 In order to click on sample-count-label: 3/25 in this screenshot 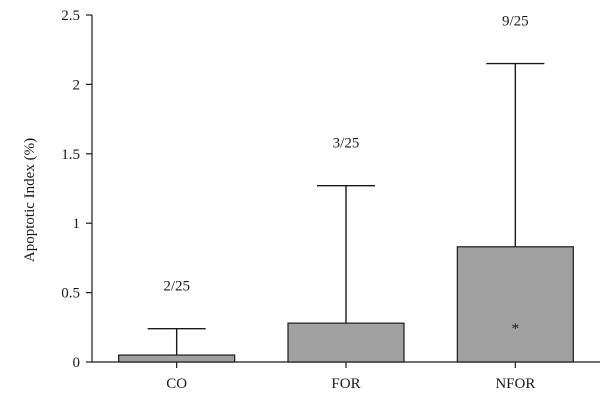, I will do `click(346, 144)`.